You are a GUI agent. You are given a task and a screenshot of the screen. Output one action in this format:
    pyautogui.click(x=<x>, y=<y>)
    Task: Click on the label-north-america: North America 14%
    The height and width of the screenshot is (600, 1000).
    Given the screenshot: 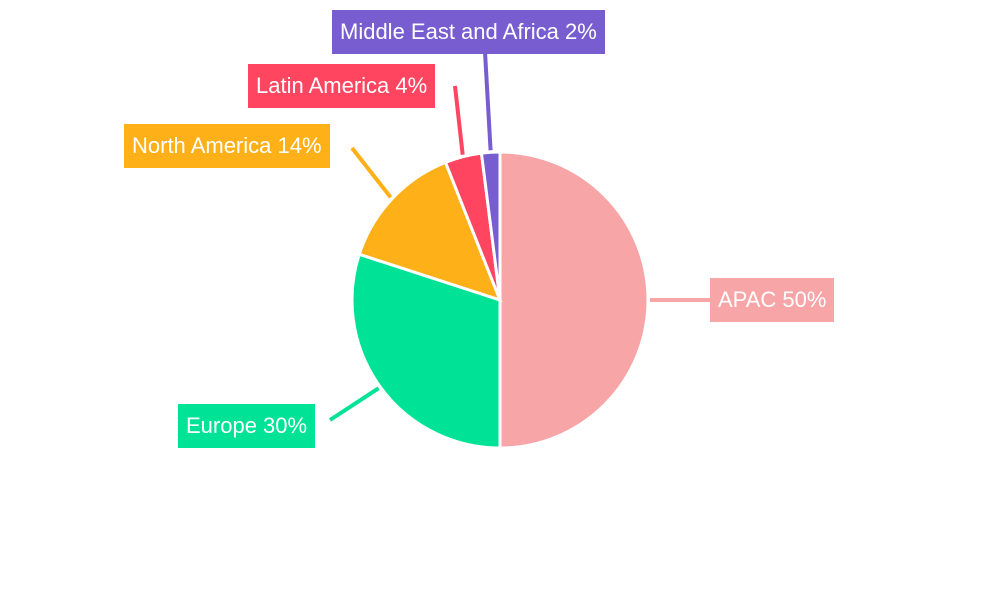 What is the action you would take?
    pyautogui.click(x=227, y=146)
    